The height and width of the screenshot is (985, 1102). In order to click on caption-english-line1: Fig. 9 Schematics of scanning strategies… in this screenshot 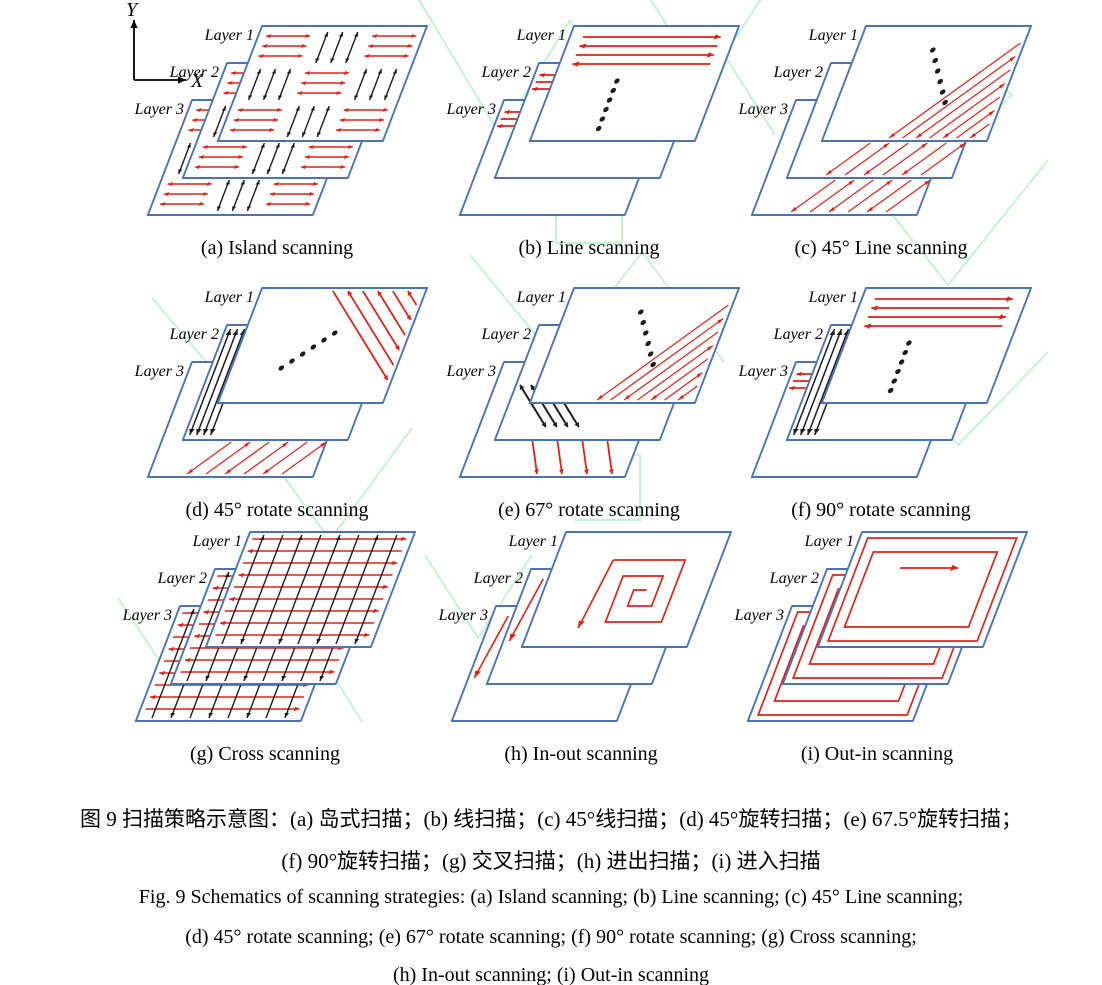, I will do `click(551, 897)`.